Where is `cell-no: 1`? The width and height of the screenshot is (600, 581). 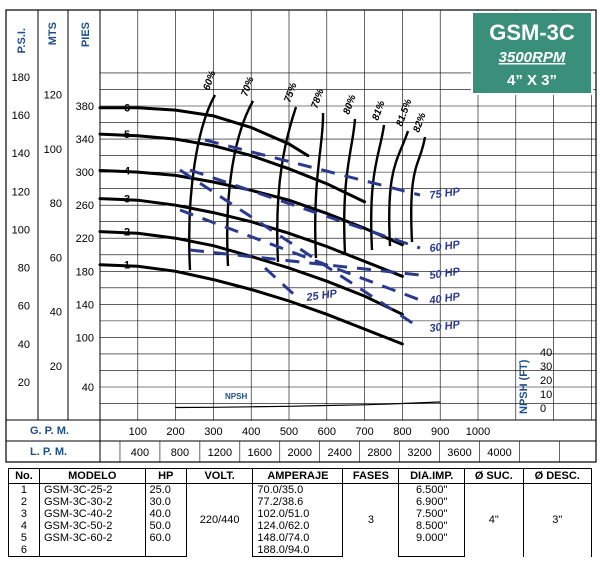 cell-no: 1 is located at coordinates (24, 489).